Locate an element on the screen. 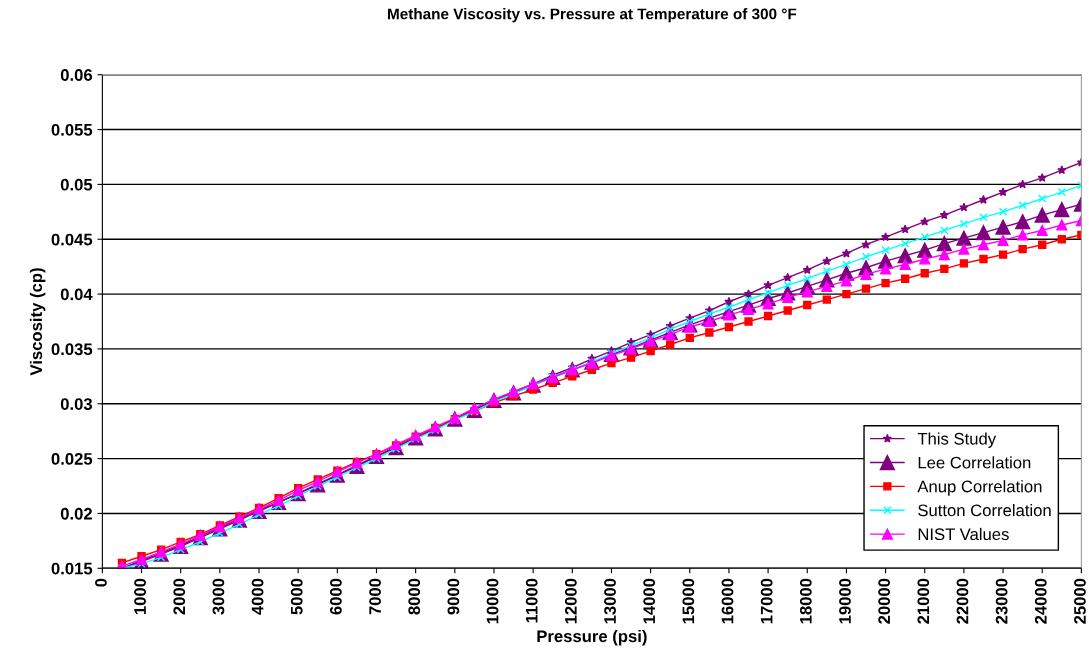 This screenshot has height=667, width=1089. x-tick-label: 3000 is located at coordinates (218, 596).